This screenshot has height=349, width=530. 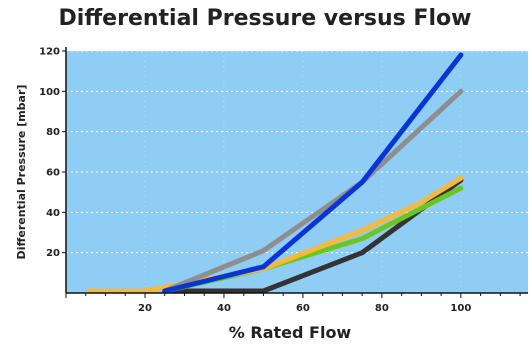 I want to click on y-tick-label-20: 20, so click(x=53, y=253).